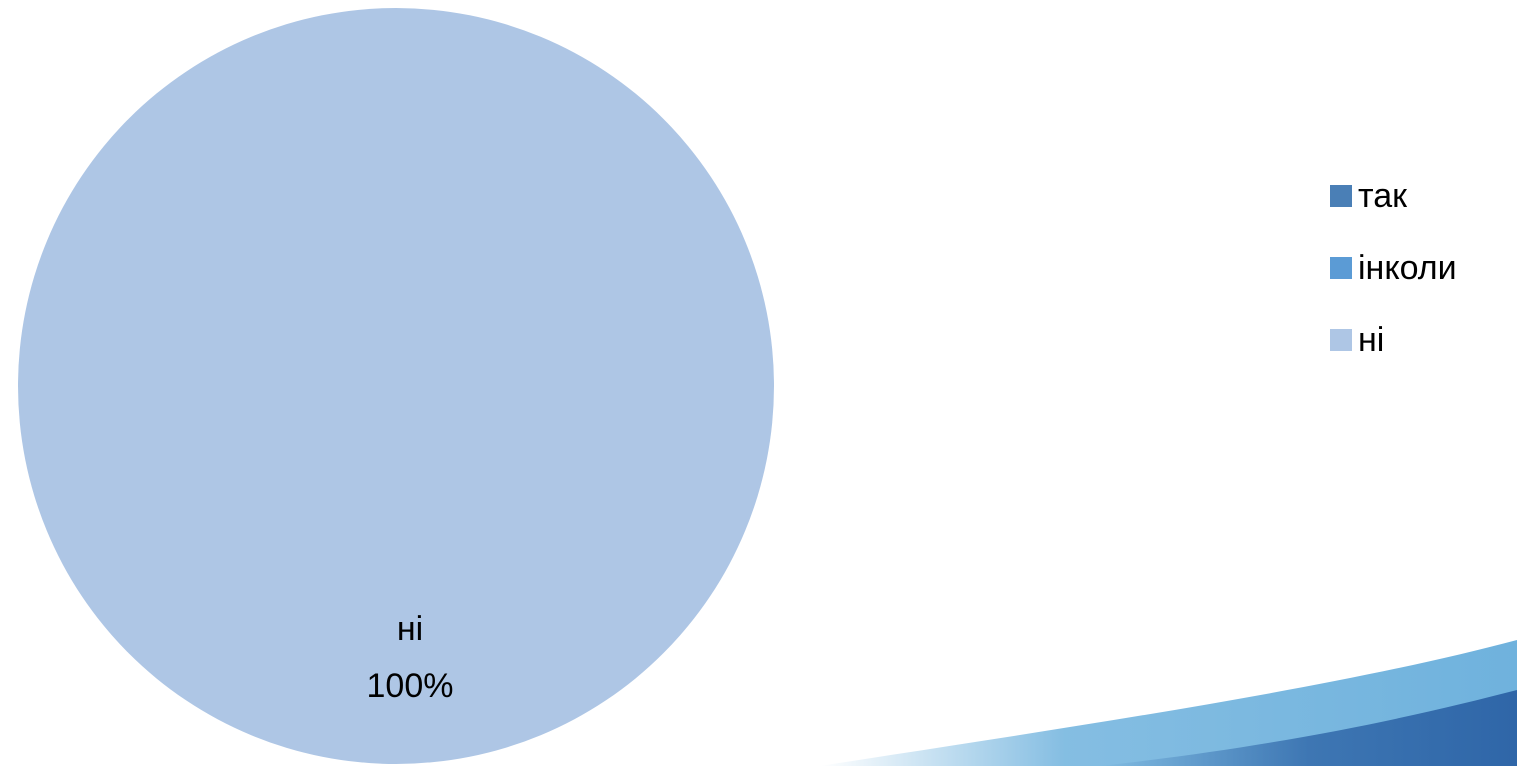  I want to click on decorative-swoosh, so click(1168, 703).